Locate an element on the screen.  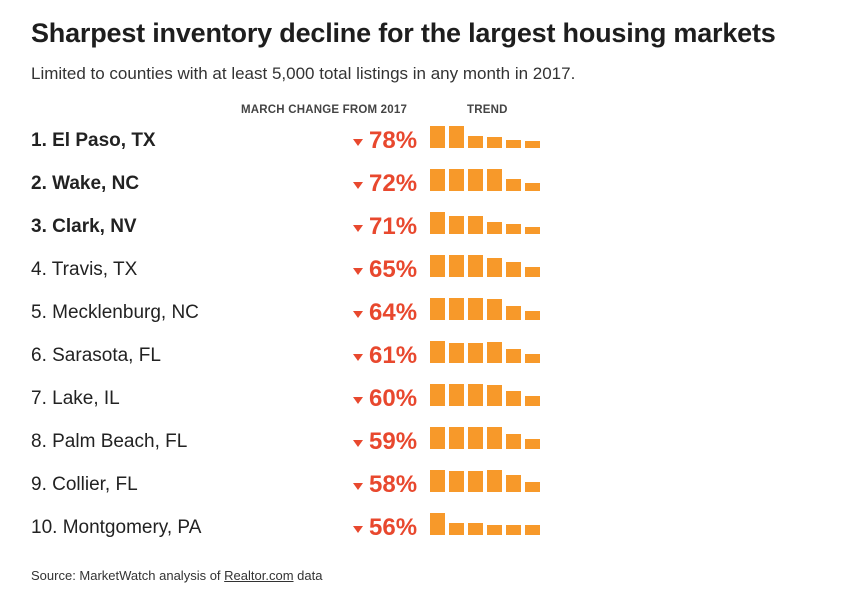
change-value: 78% is located at coordinates (393, 140).